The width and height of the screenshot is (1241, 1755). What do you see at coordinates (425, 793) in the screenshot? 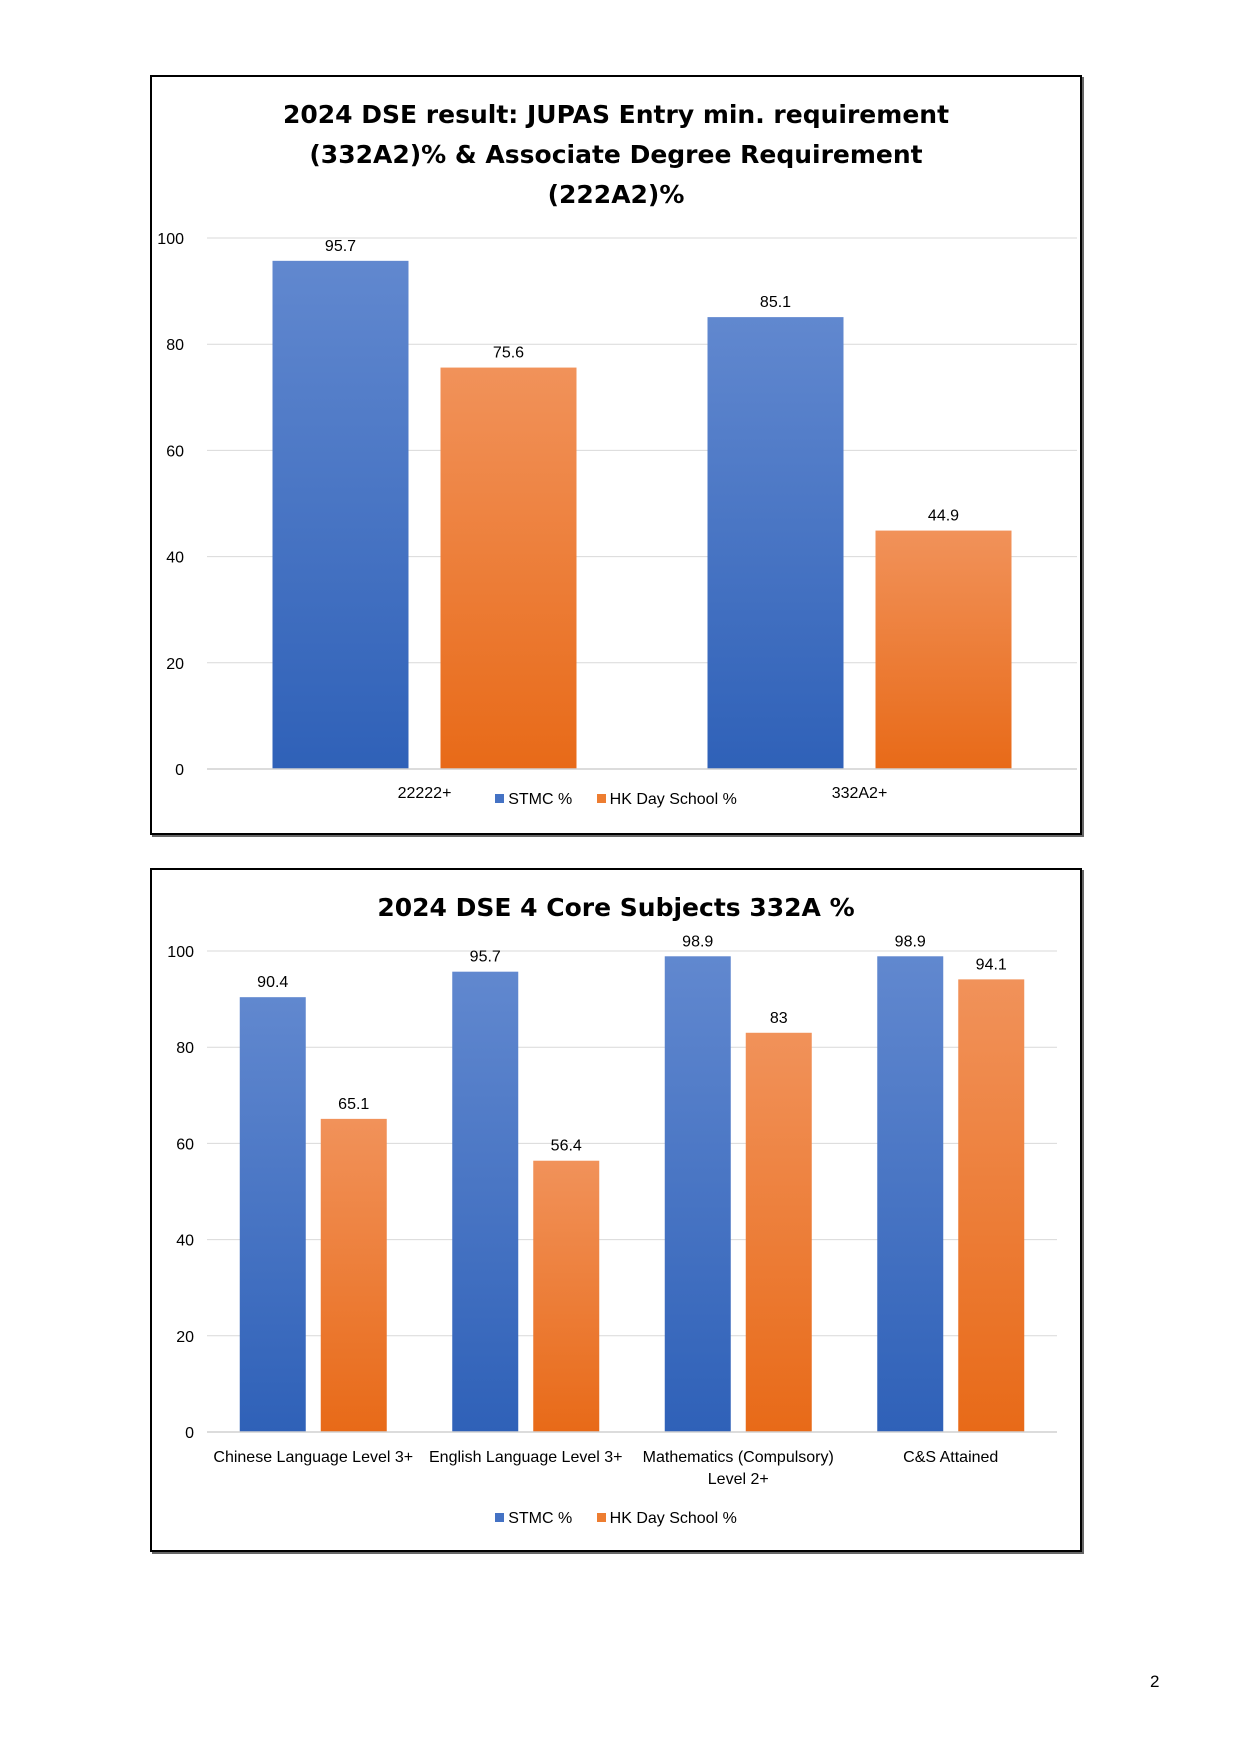
I see `x-category-label: 22222+` at bounding box center [425, 793].